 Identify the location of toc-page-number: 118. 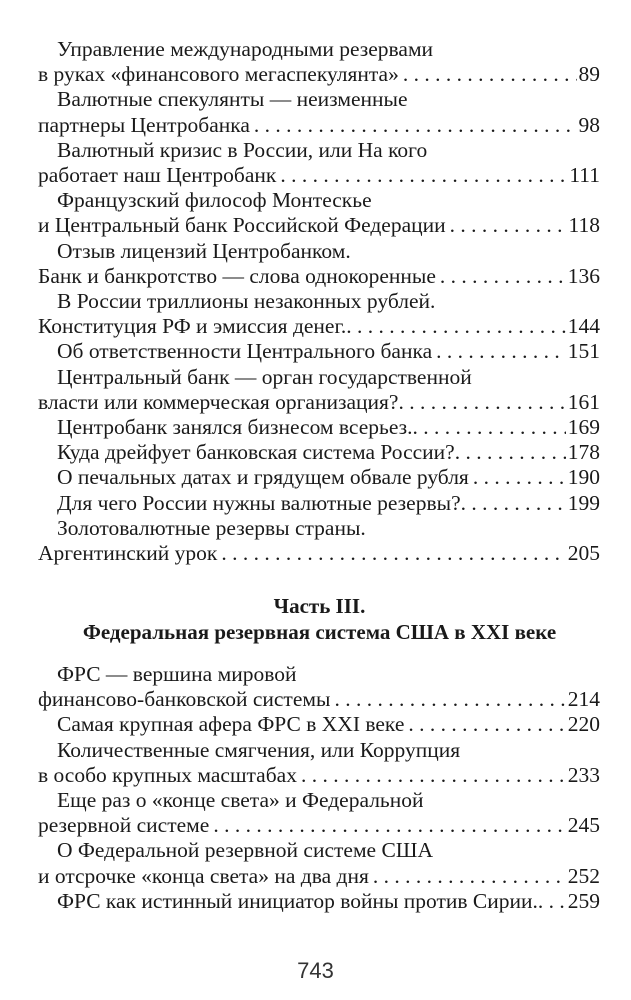
(584, 225).